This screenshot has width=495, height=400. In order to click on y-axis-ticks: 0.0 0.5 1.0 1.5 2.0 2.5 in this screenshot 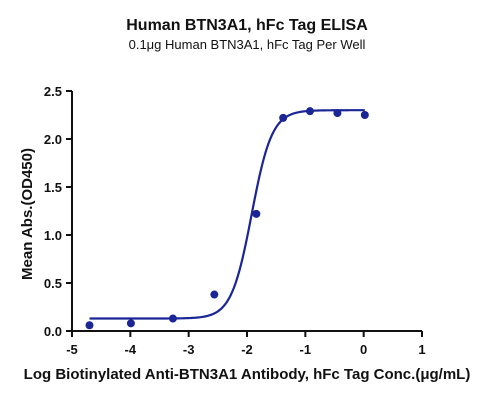, I will do `click(58, 211)`.